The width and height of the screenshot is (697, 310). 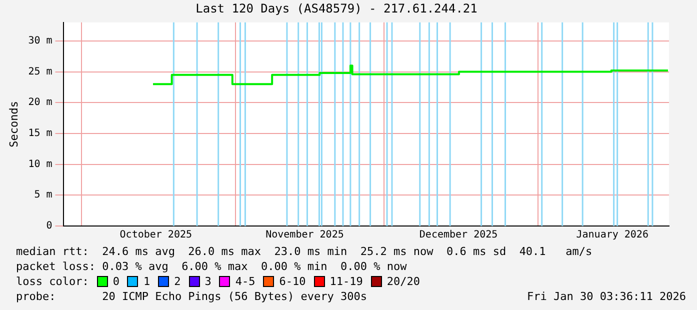 What do you see at coordinates (305, 235) in the screenshot?
I see `x-tick-label: November 2025` at bounding box center [305, 235].